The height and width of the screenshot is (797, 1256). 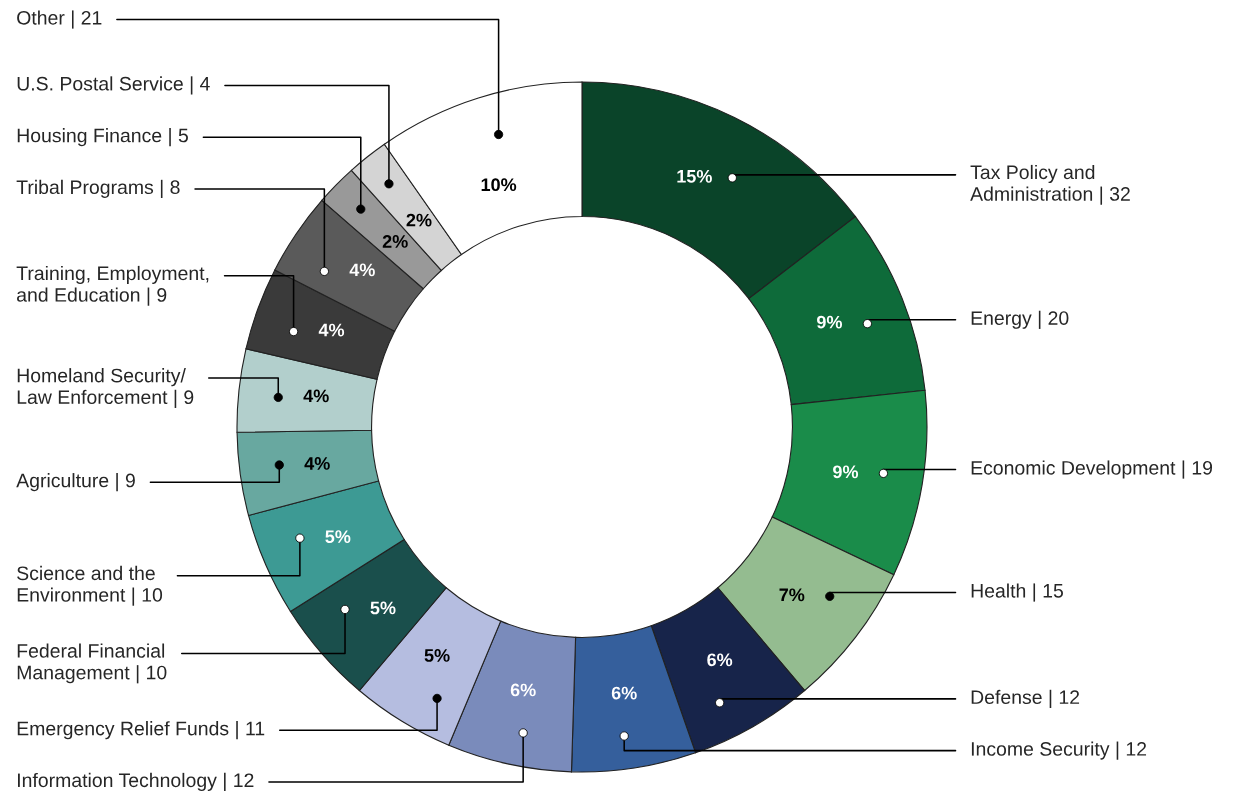 What do you see at coordinates (136, 782) in the screenshot?
I see `slice-label: Information Technology | 12` at bounding box center [136, 782].